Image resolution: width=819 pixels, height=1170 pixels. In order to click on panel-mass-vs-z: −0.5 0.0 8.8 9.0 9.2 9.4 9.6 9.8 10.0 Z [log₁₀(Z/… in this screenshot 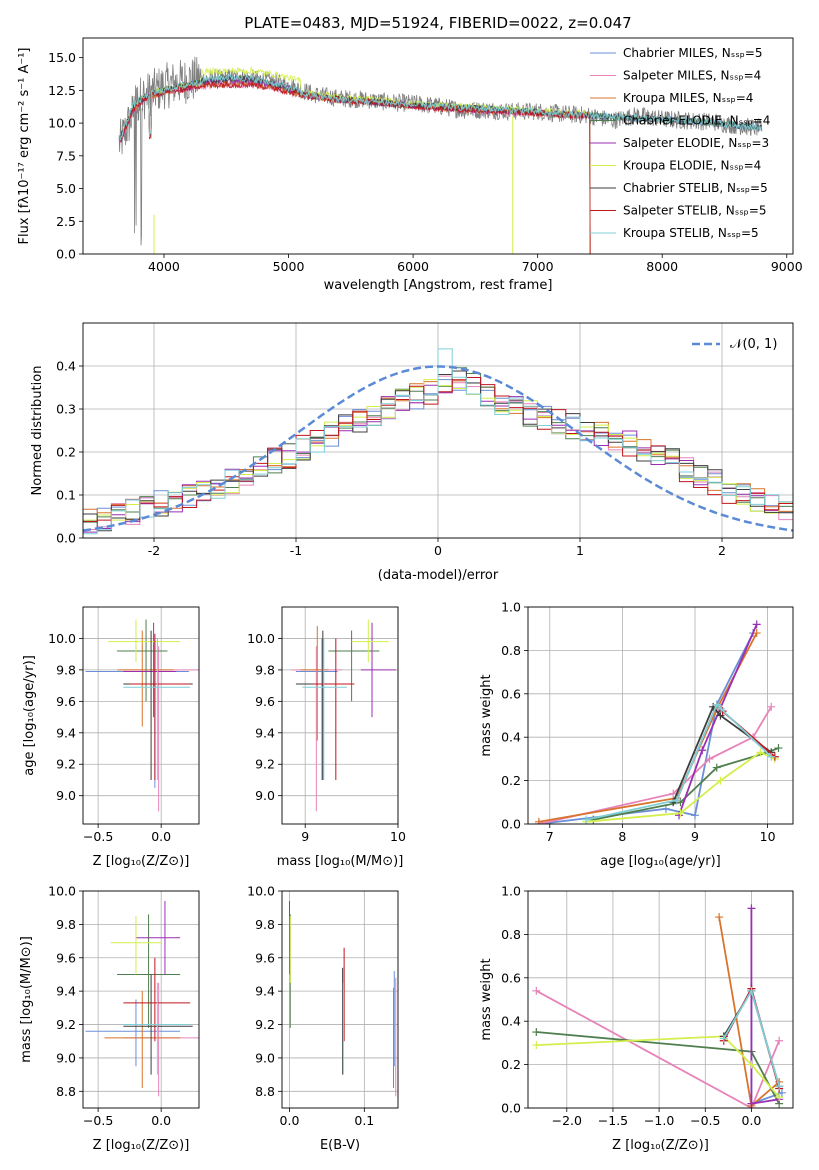, I will do `click(109, 1018)`.